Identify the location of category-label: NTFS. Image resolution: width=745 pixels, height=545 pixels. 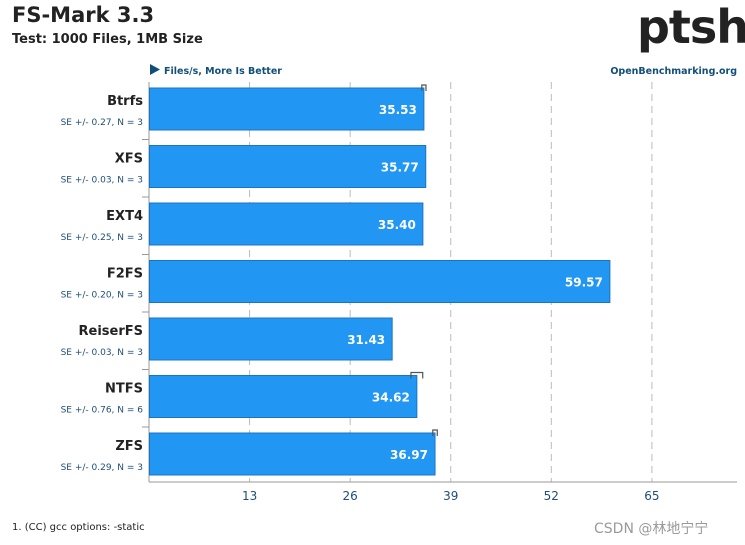
(124, 389).